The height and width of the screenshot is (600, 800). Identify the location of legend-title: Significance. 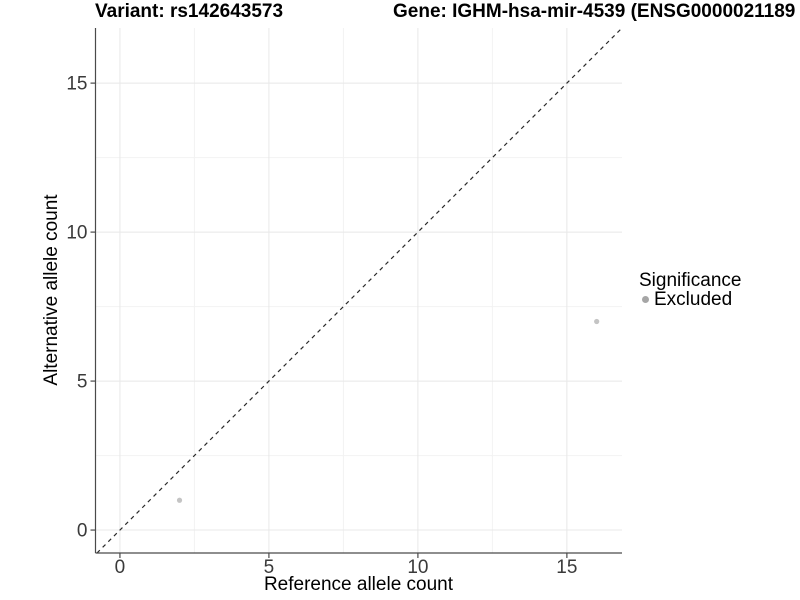
(690, 280).